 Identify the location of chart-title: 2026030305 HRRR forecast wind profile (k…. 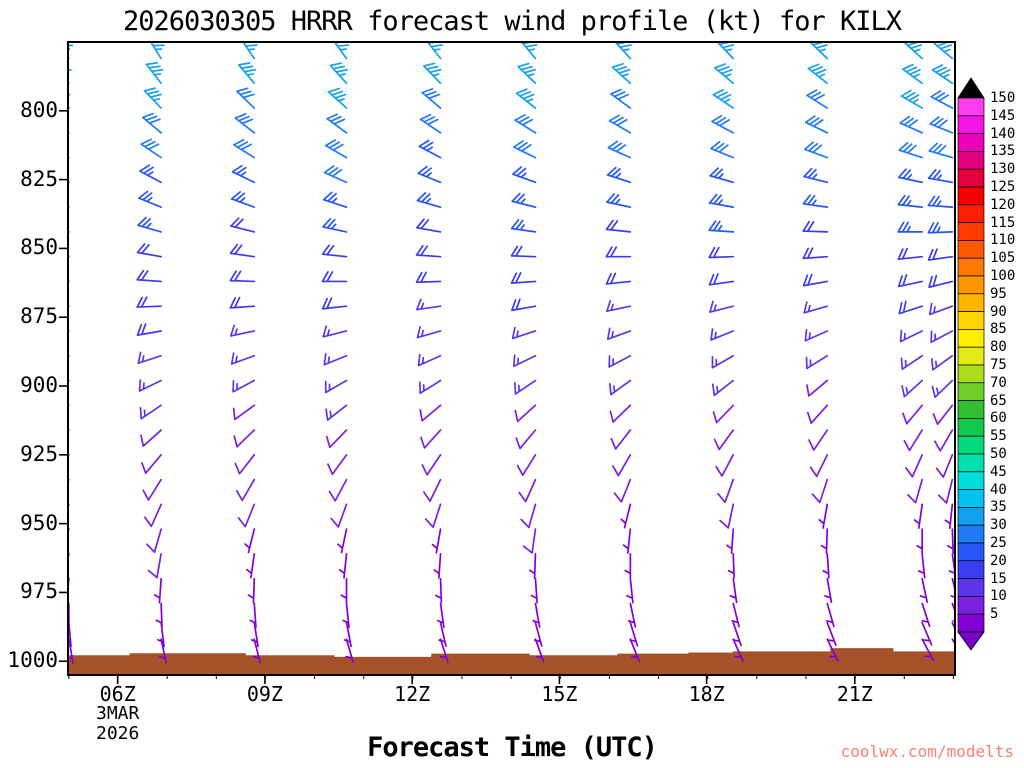
(512, 21).